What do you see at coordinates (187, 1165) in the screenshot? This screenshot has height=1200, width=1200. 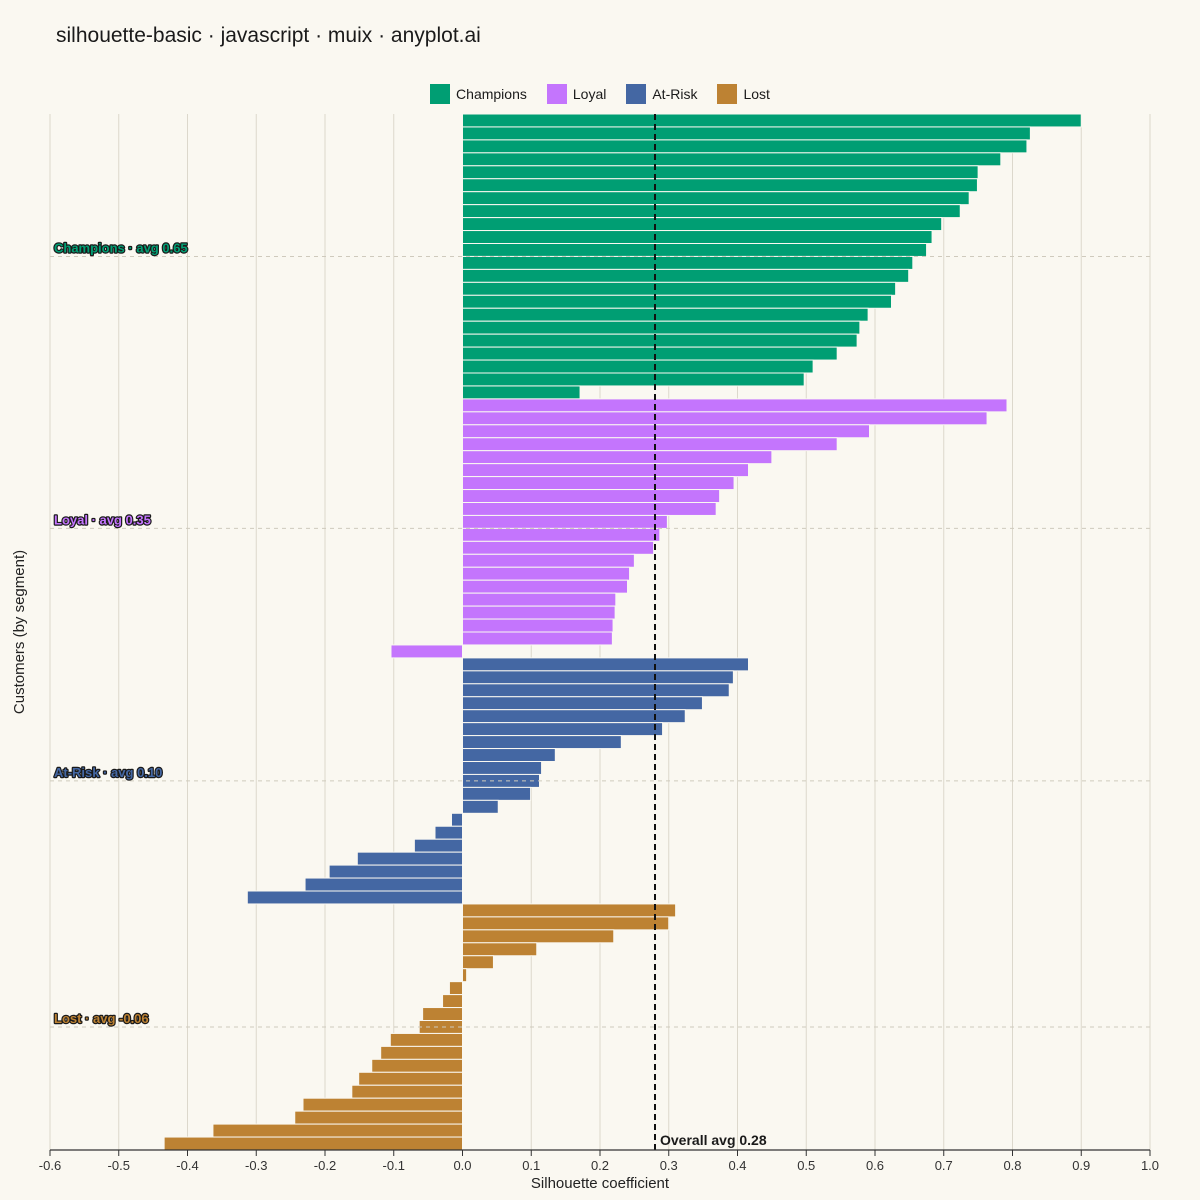 I see `x-tick-label: -0.4` at bounding box center [187, 1165].